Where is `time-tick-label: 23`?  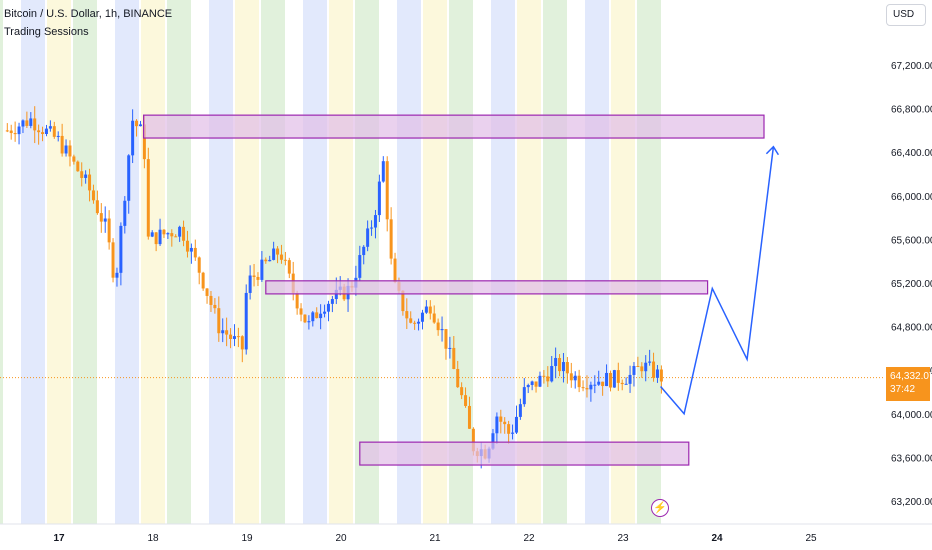
time-tick-label: 23 is located at coordinates (623, 538).